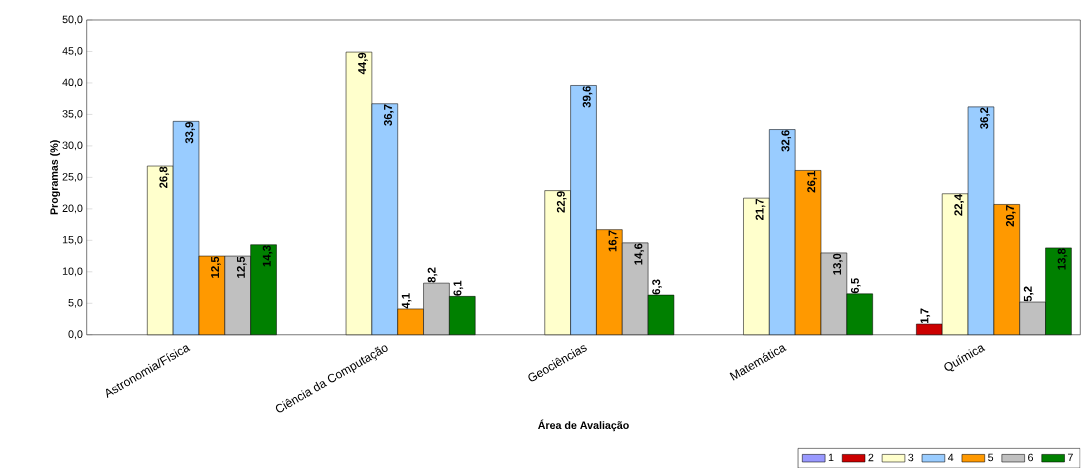  What do you see at coordinates (75, 303) in the screenshot?
I see `y-tick-label: 5,0` at bounding box center [75, 303].